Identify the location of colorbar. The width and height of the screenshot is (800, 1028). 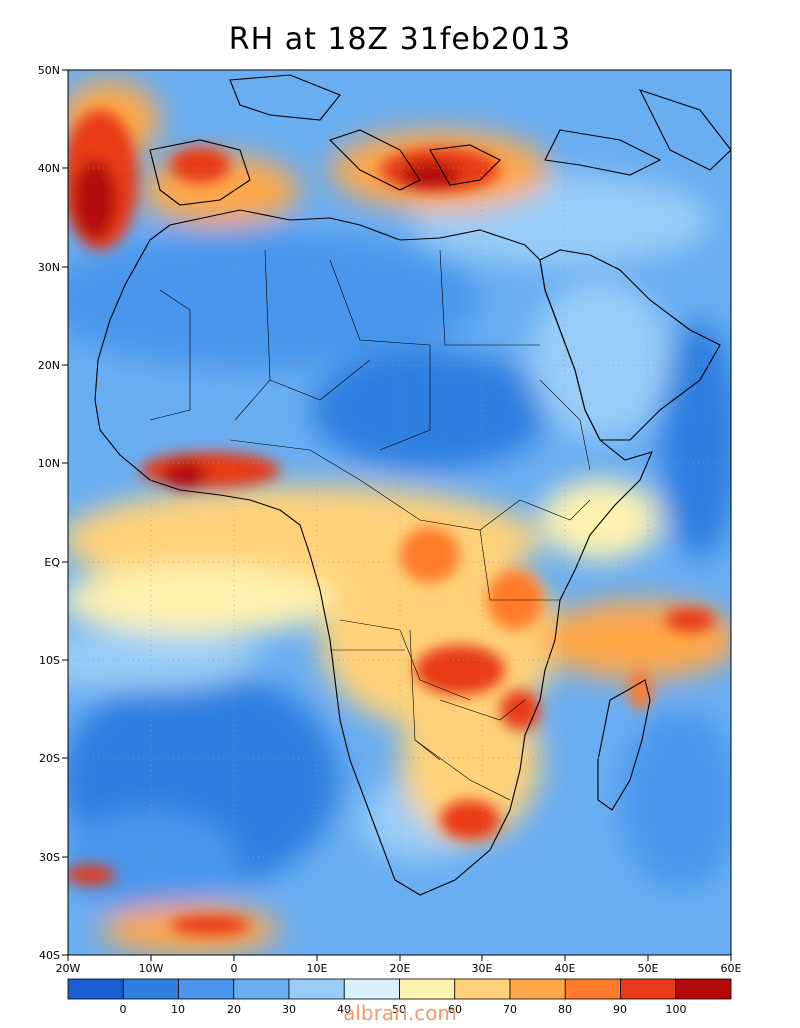
(399, 989).